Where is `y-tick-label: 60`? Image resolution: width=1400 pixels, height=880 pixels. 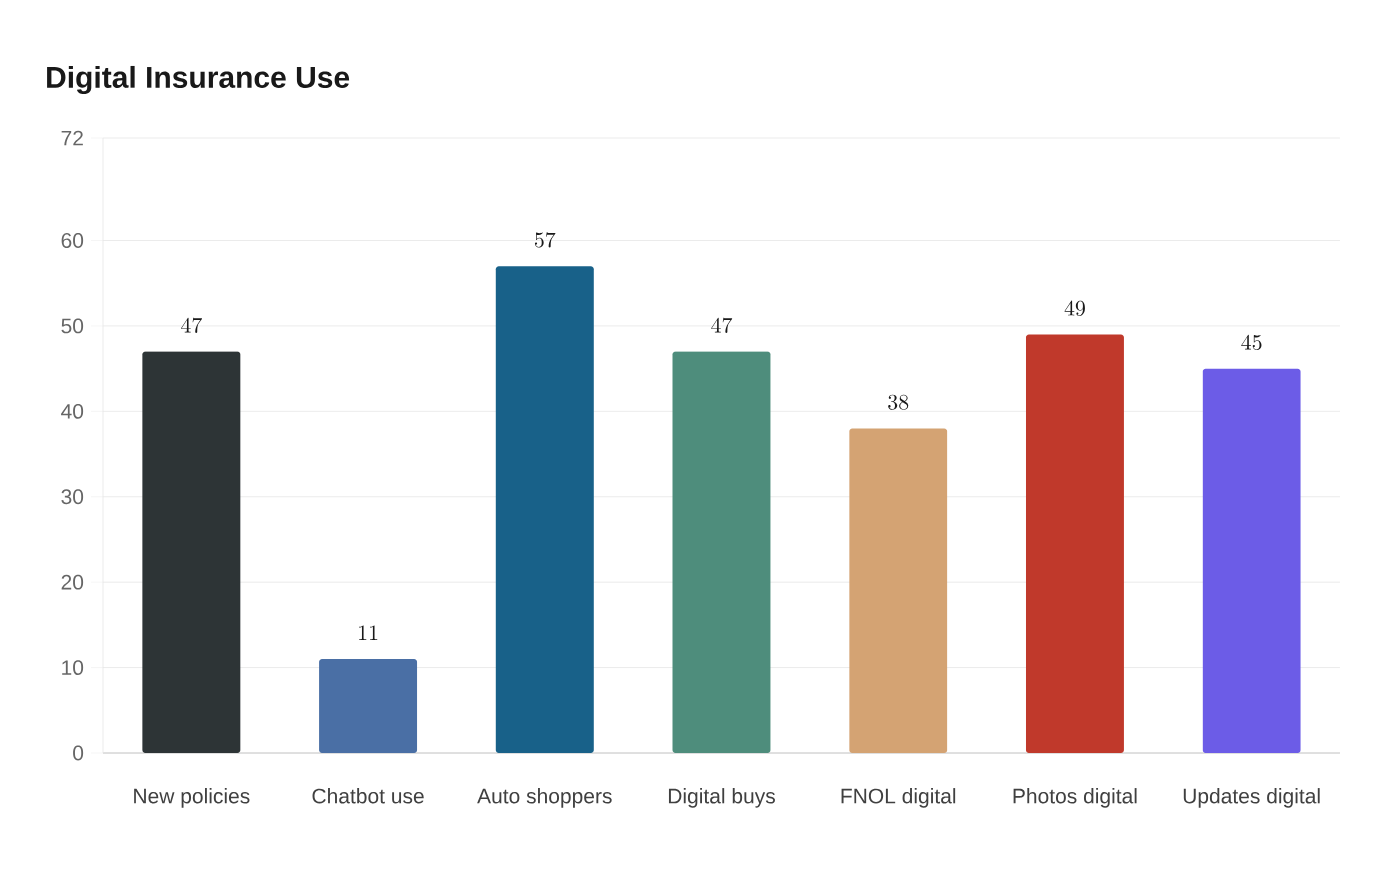
y-tick-label: 60 is located at coordinates (72, 240).